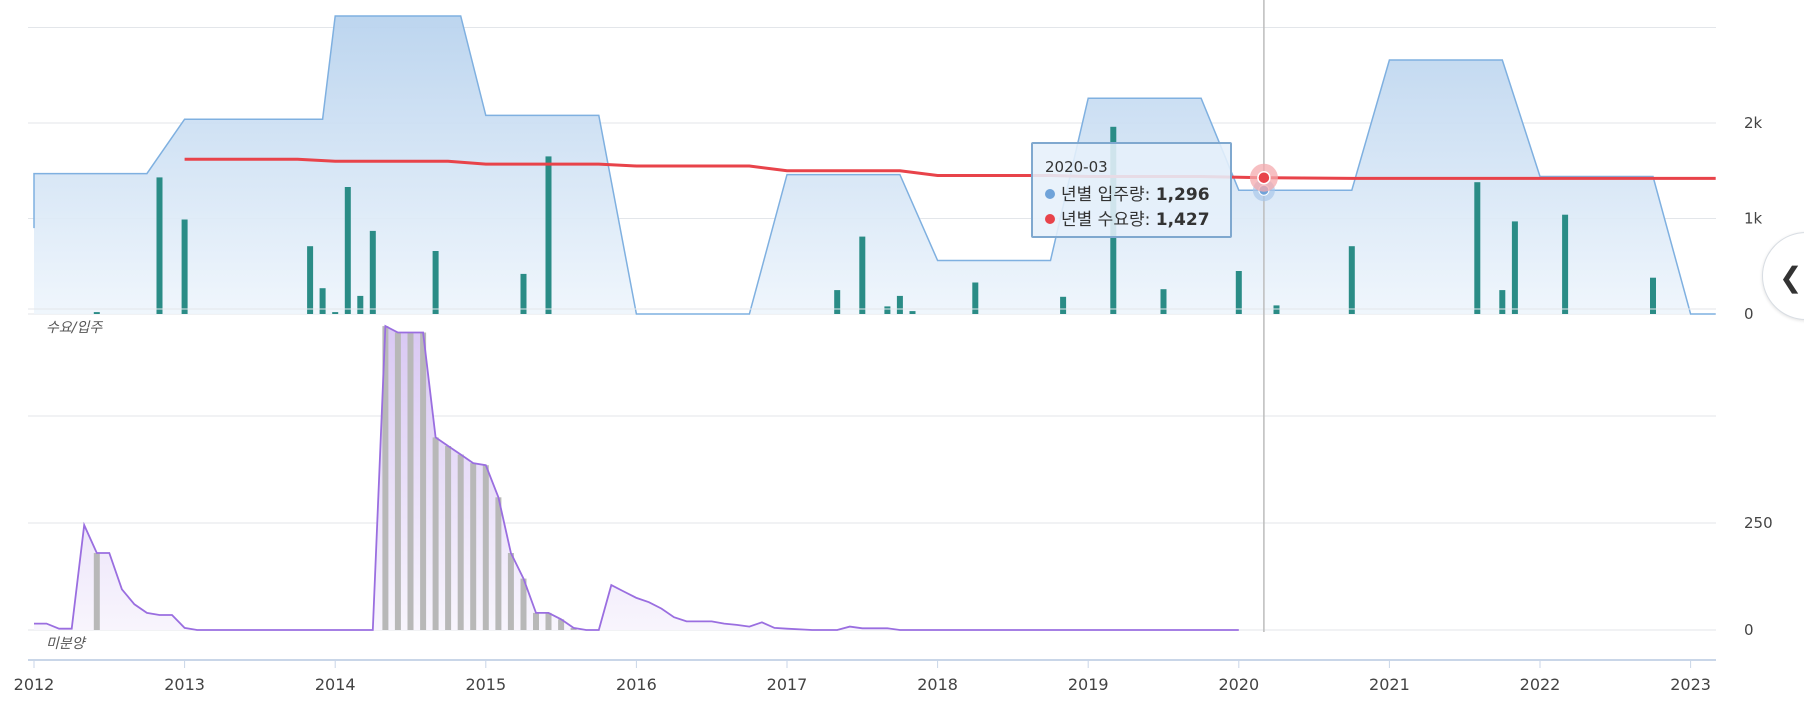  I want to click on x-tick-label: 2012, so click(34, 684).